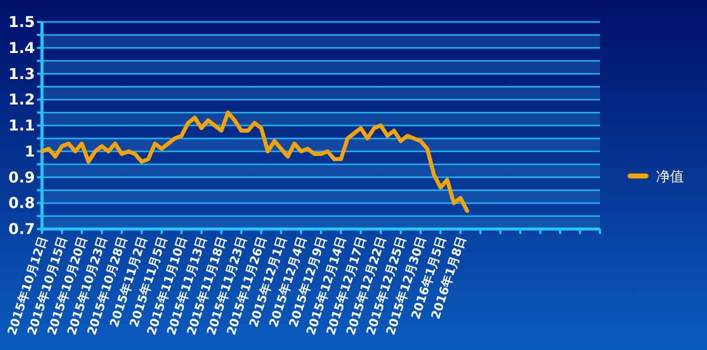 This screenshot has width=707, height=350. What do you see at coordinates (21, 22) in the screenshot?
I see `y-tick-label: 1.5` at bounding box center [21, 22].